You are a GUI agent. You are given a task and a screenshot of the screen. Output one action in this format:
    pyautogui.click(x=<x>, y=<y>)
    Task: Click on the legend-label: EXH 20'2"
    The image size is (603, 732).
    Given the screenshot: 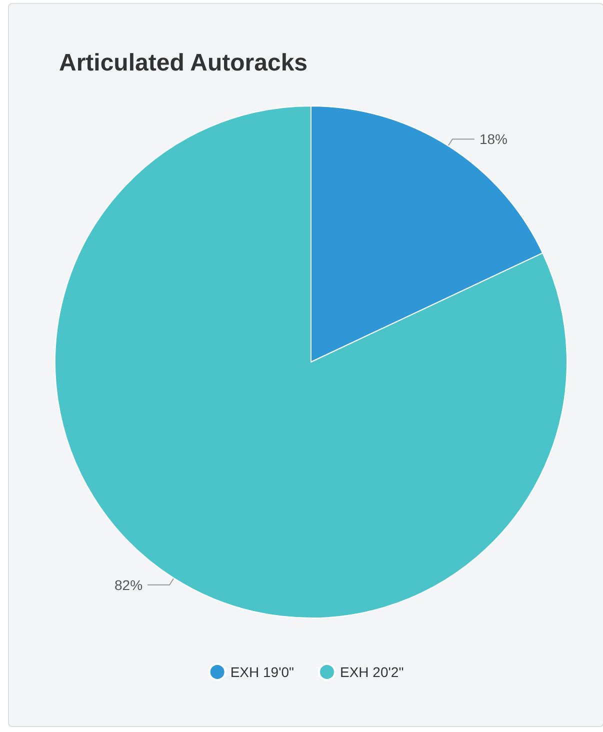 What is the action you would take?
    pyautogui.click(x=372, y=672)
    